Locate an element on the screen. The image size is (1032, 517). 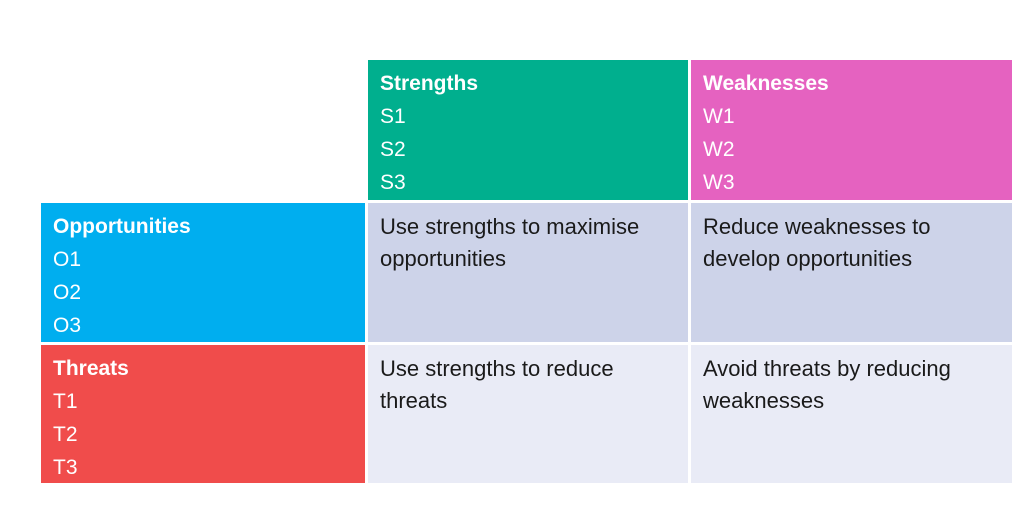
opportunities-title: Opportunities is located at coordinates (122, 226).